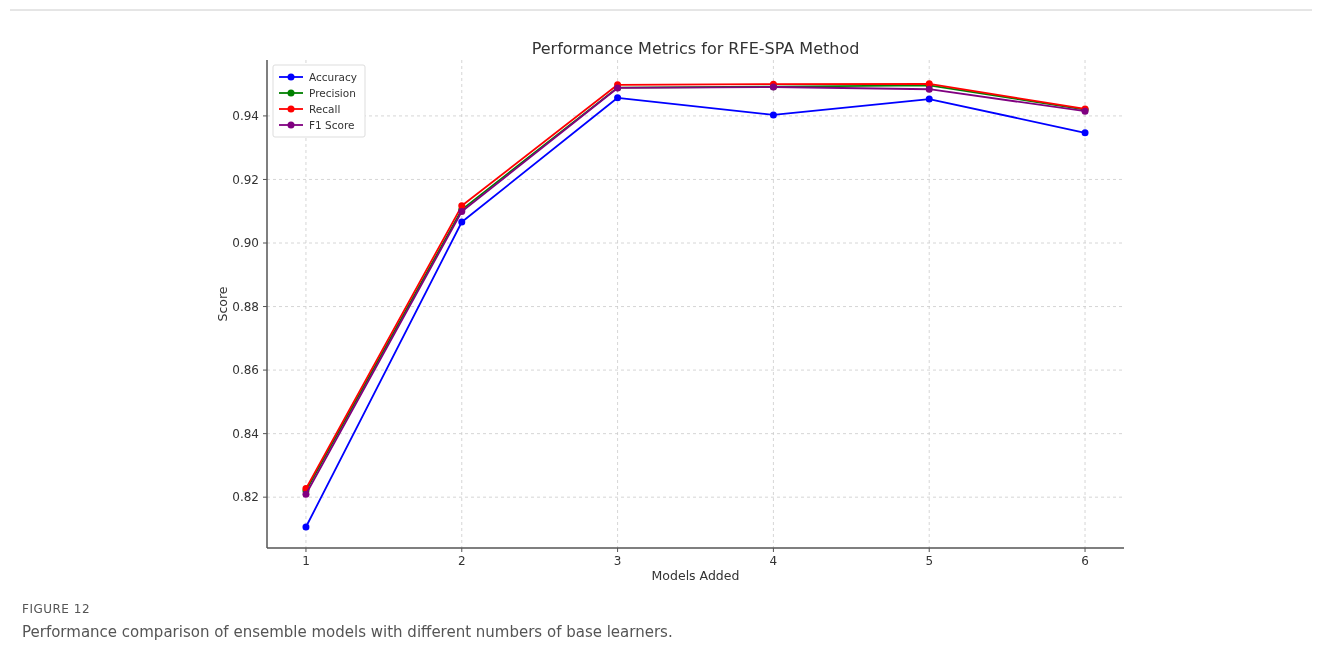 The width and height of the screenshot is (1322, 665). I want to click on x-tick-label: 3, so click(617, 561).